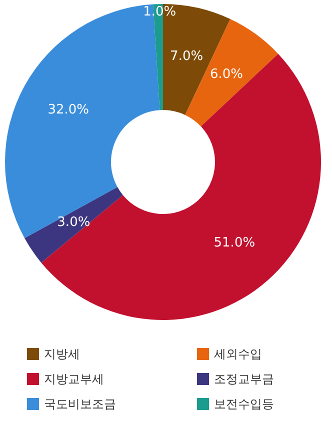 The image size is (332, 426). I want to click on data-label: 32.0%, so click(69, 110).